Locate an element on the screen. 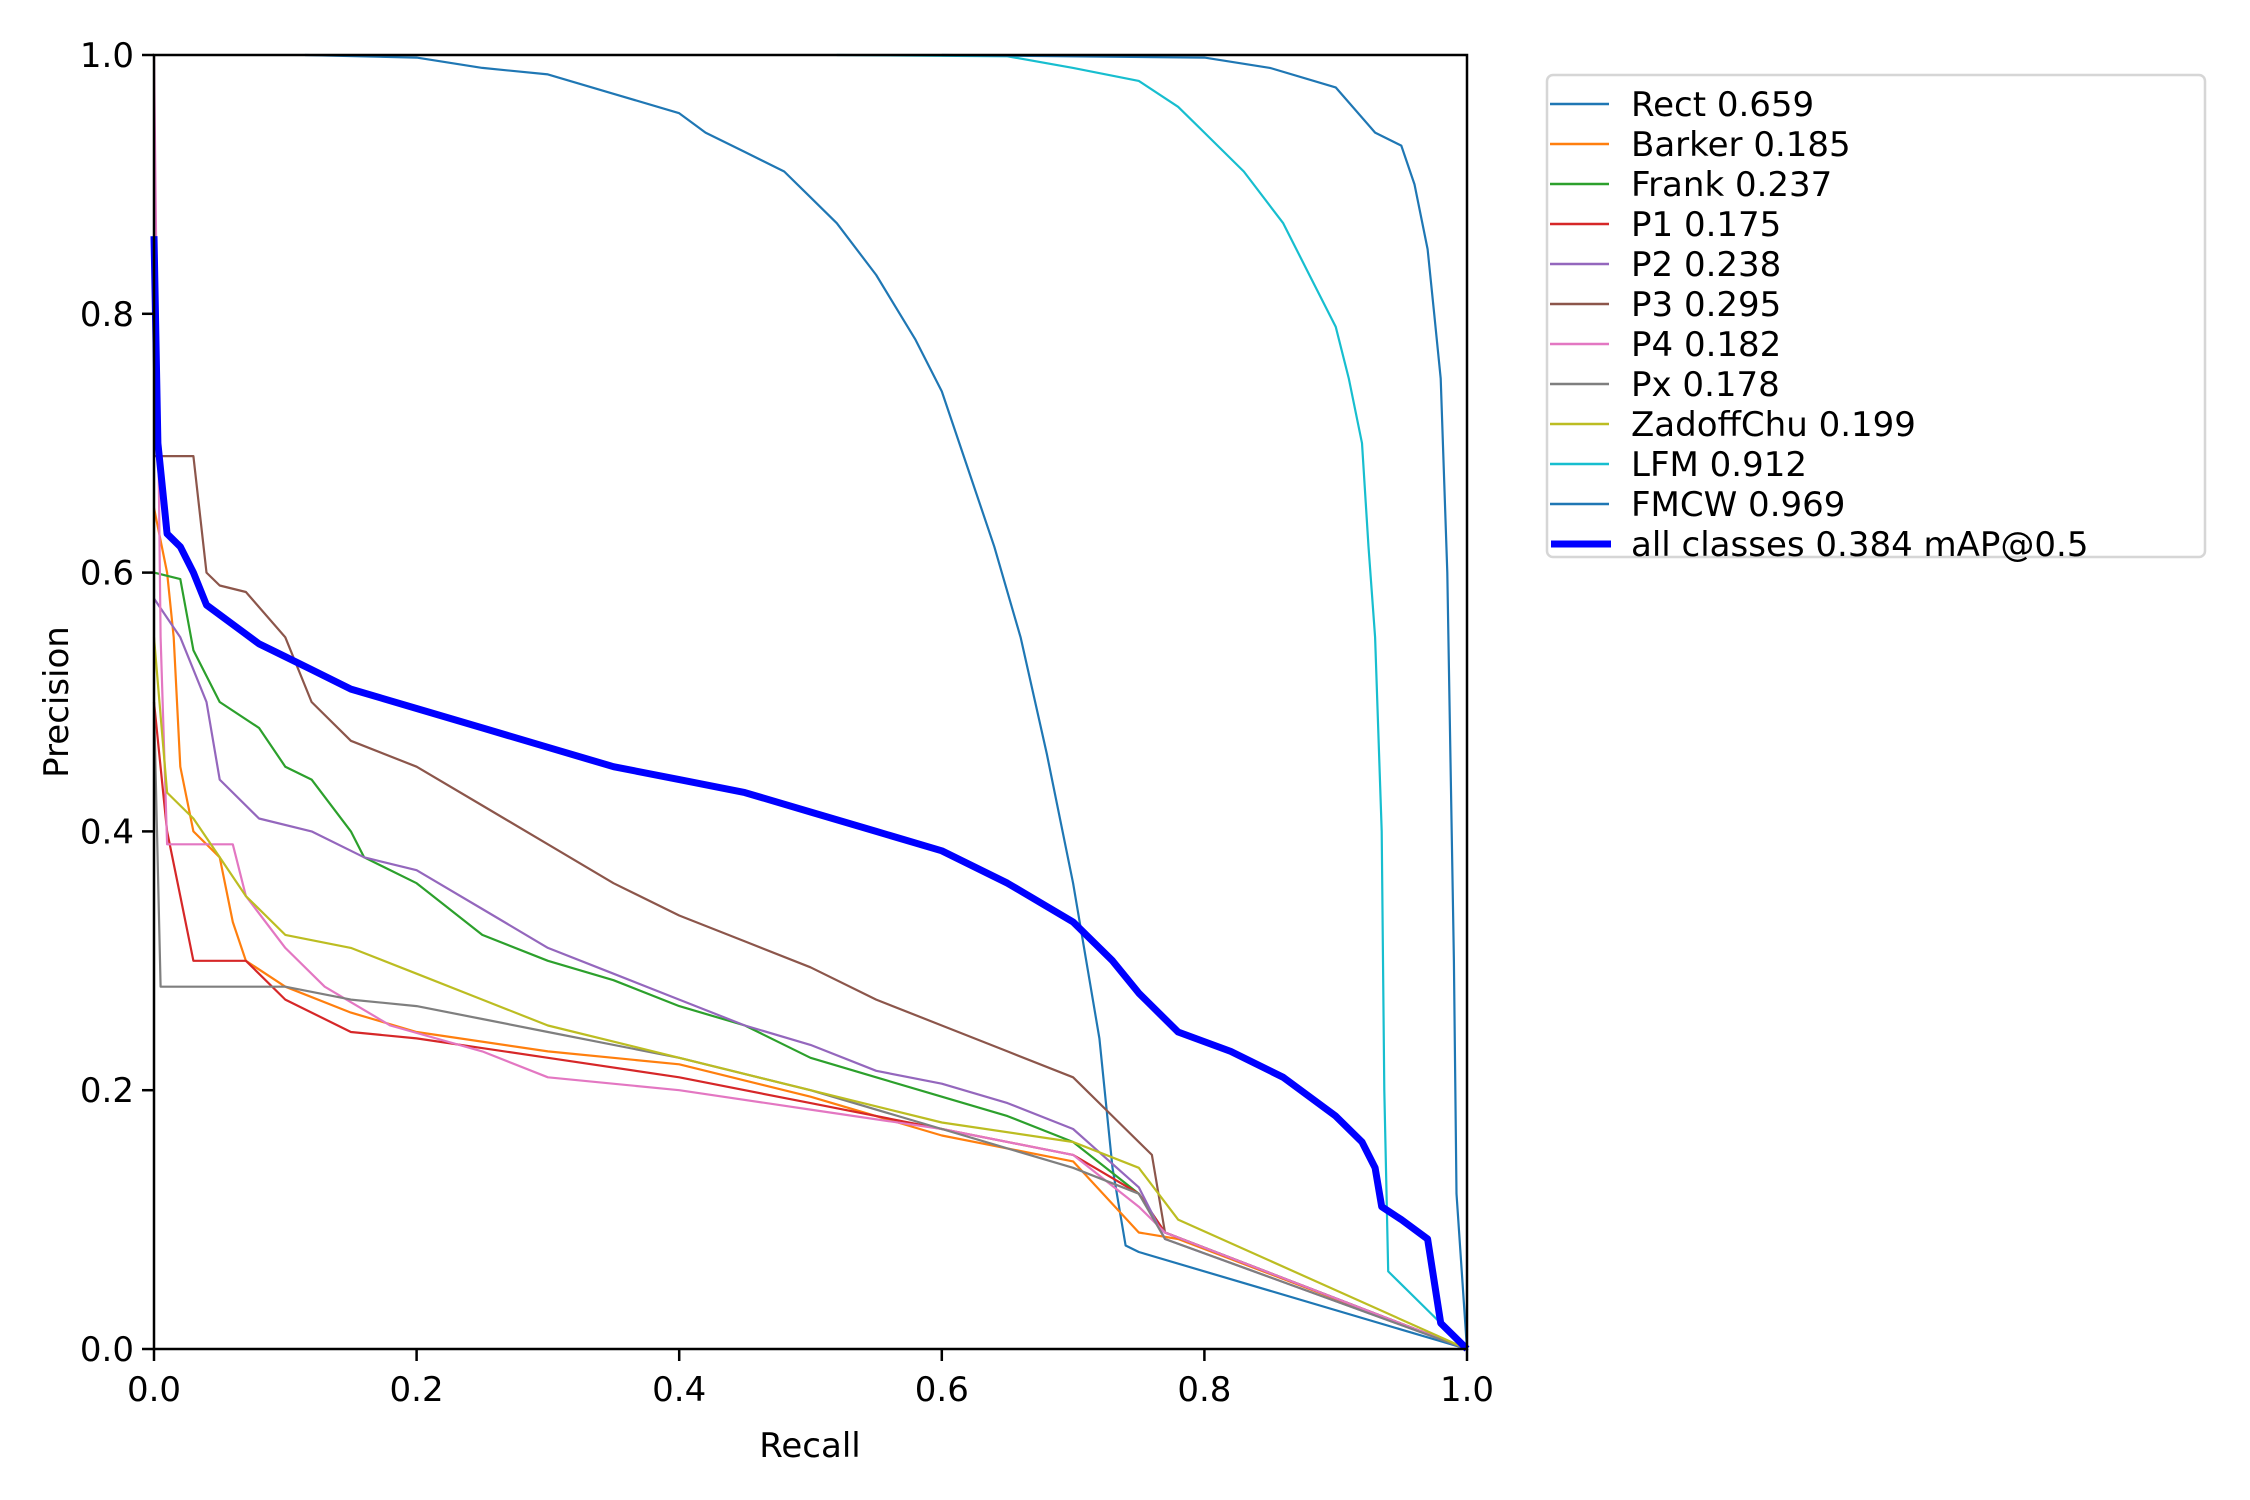  y-tick-label: 0.6 is located at coordinates (107, 574).